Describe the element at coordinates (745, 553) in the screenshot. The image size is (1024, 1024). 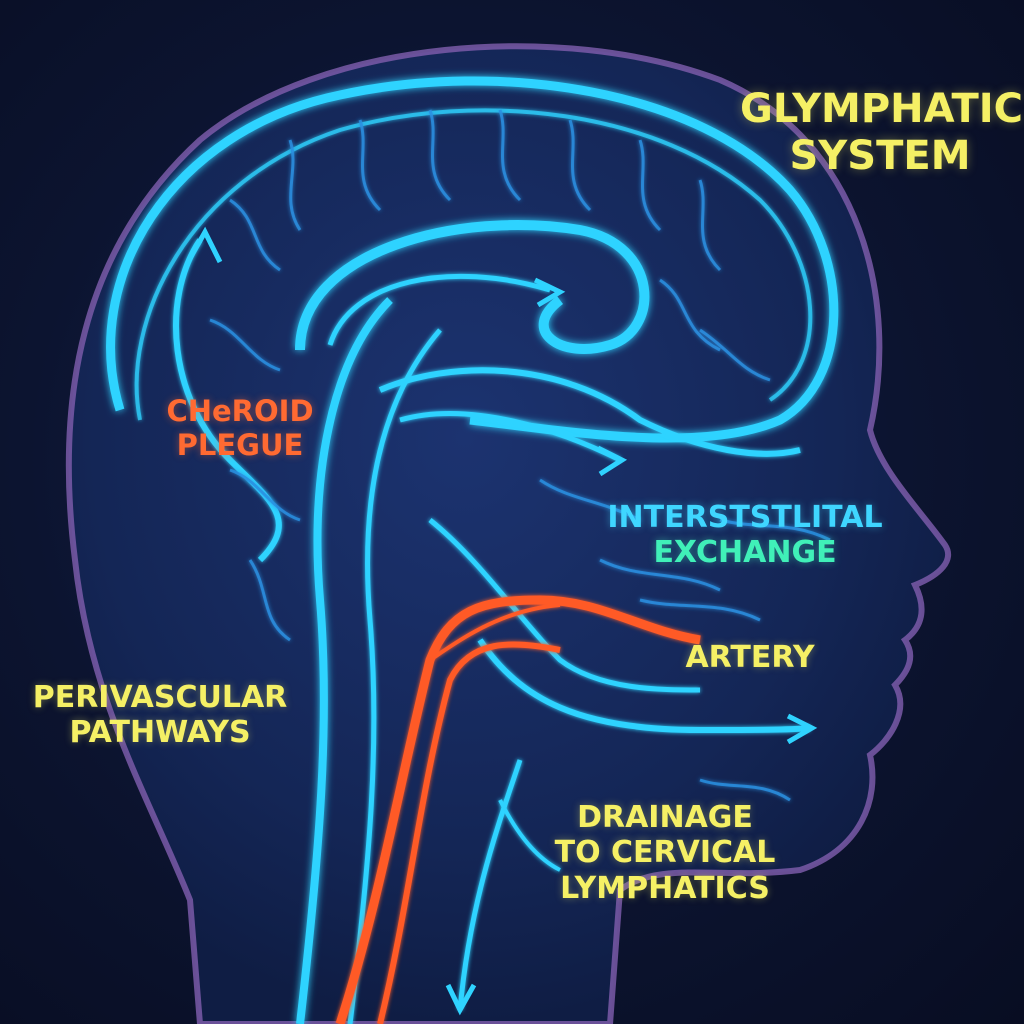
I see `interstitial-label-line-2: EXCHANGE` at that location.